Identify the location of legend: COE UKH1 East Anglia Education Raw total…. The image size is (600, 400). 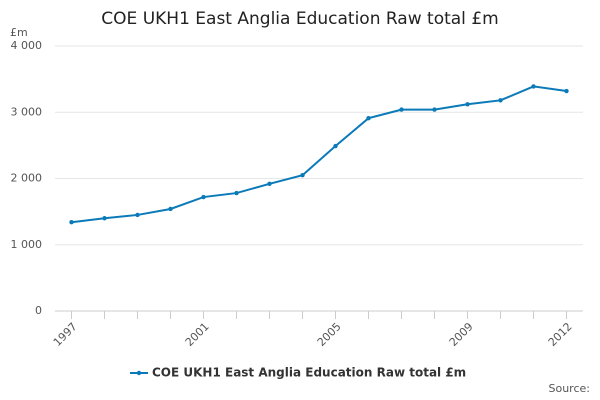
(309, 373).